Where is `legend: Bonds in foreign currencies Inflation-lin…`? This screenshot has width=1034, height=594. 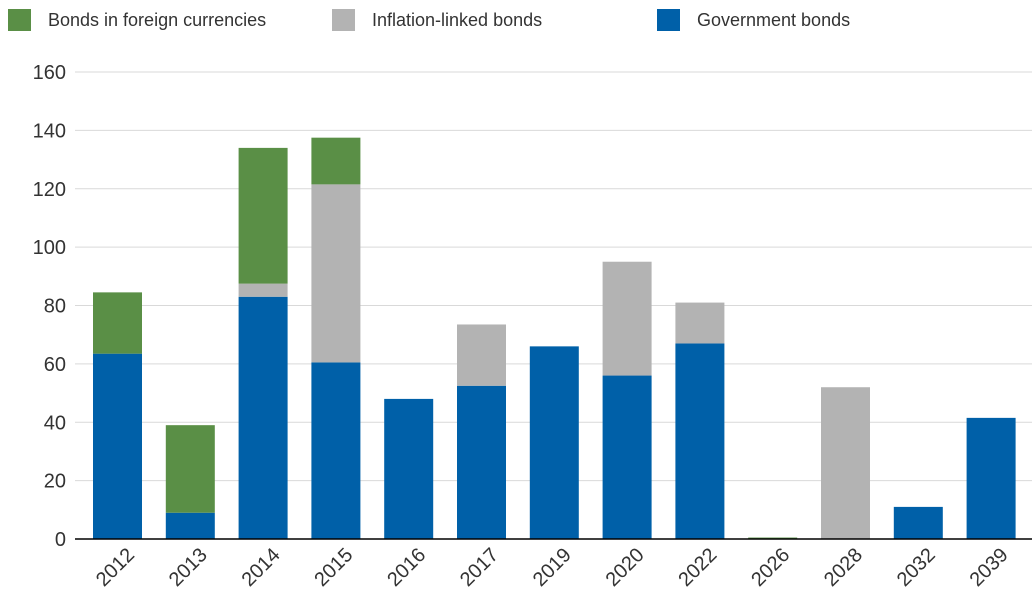 legend: Bonds in foreign currencies Inflation-lin… is located at coordinates (429, 20).